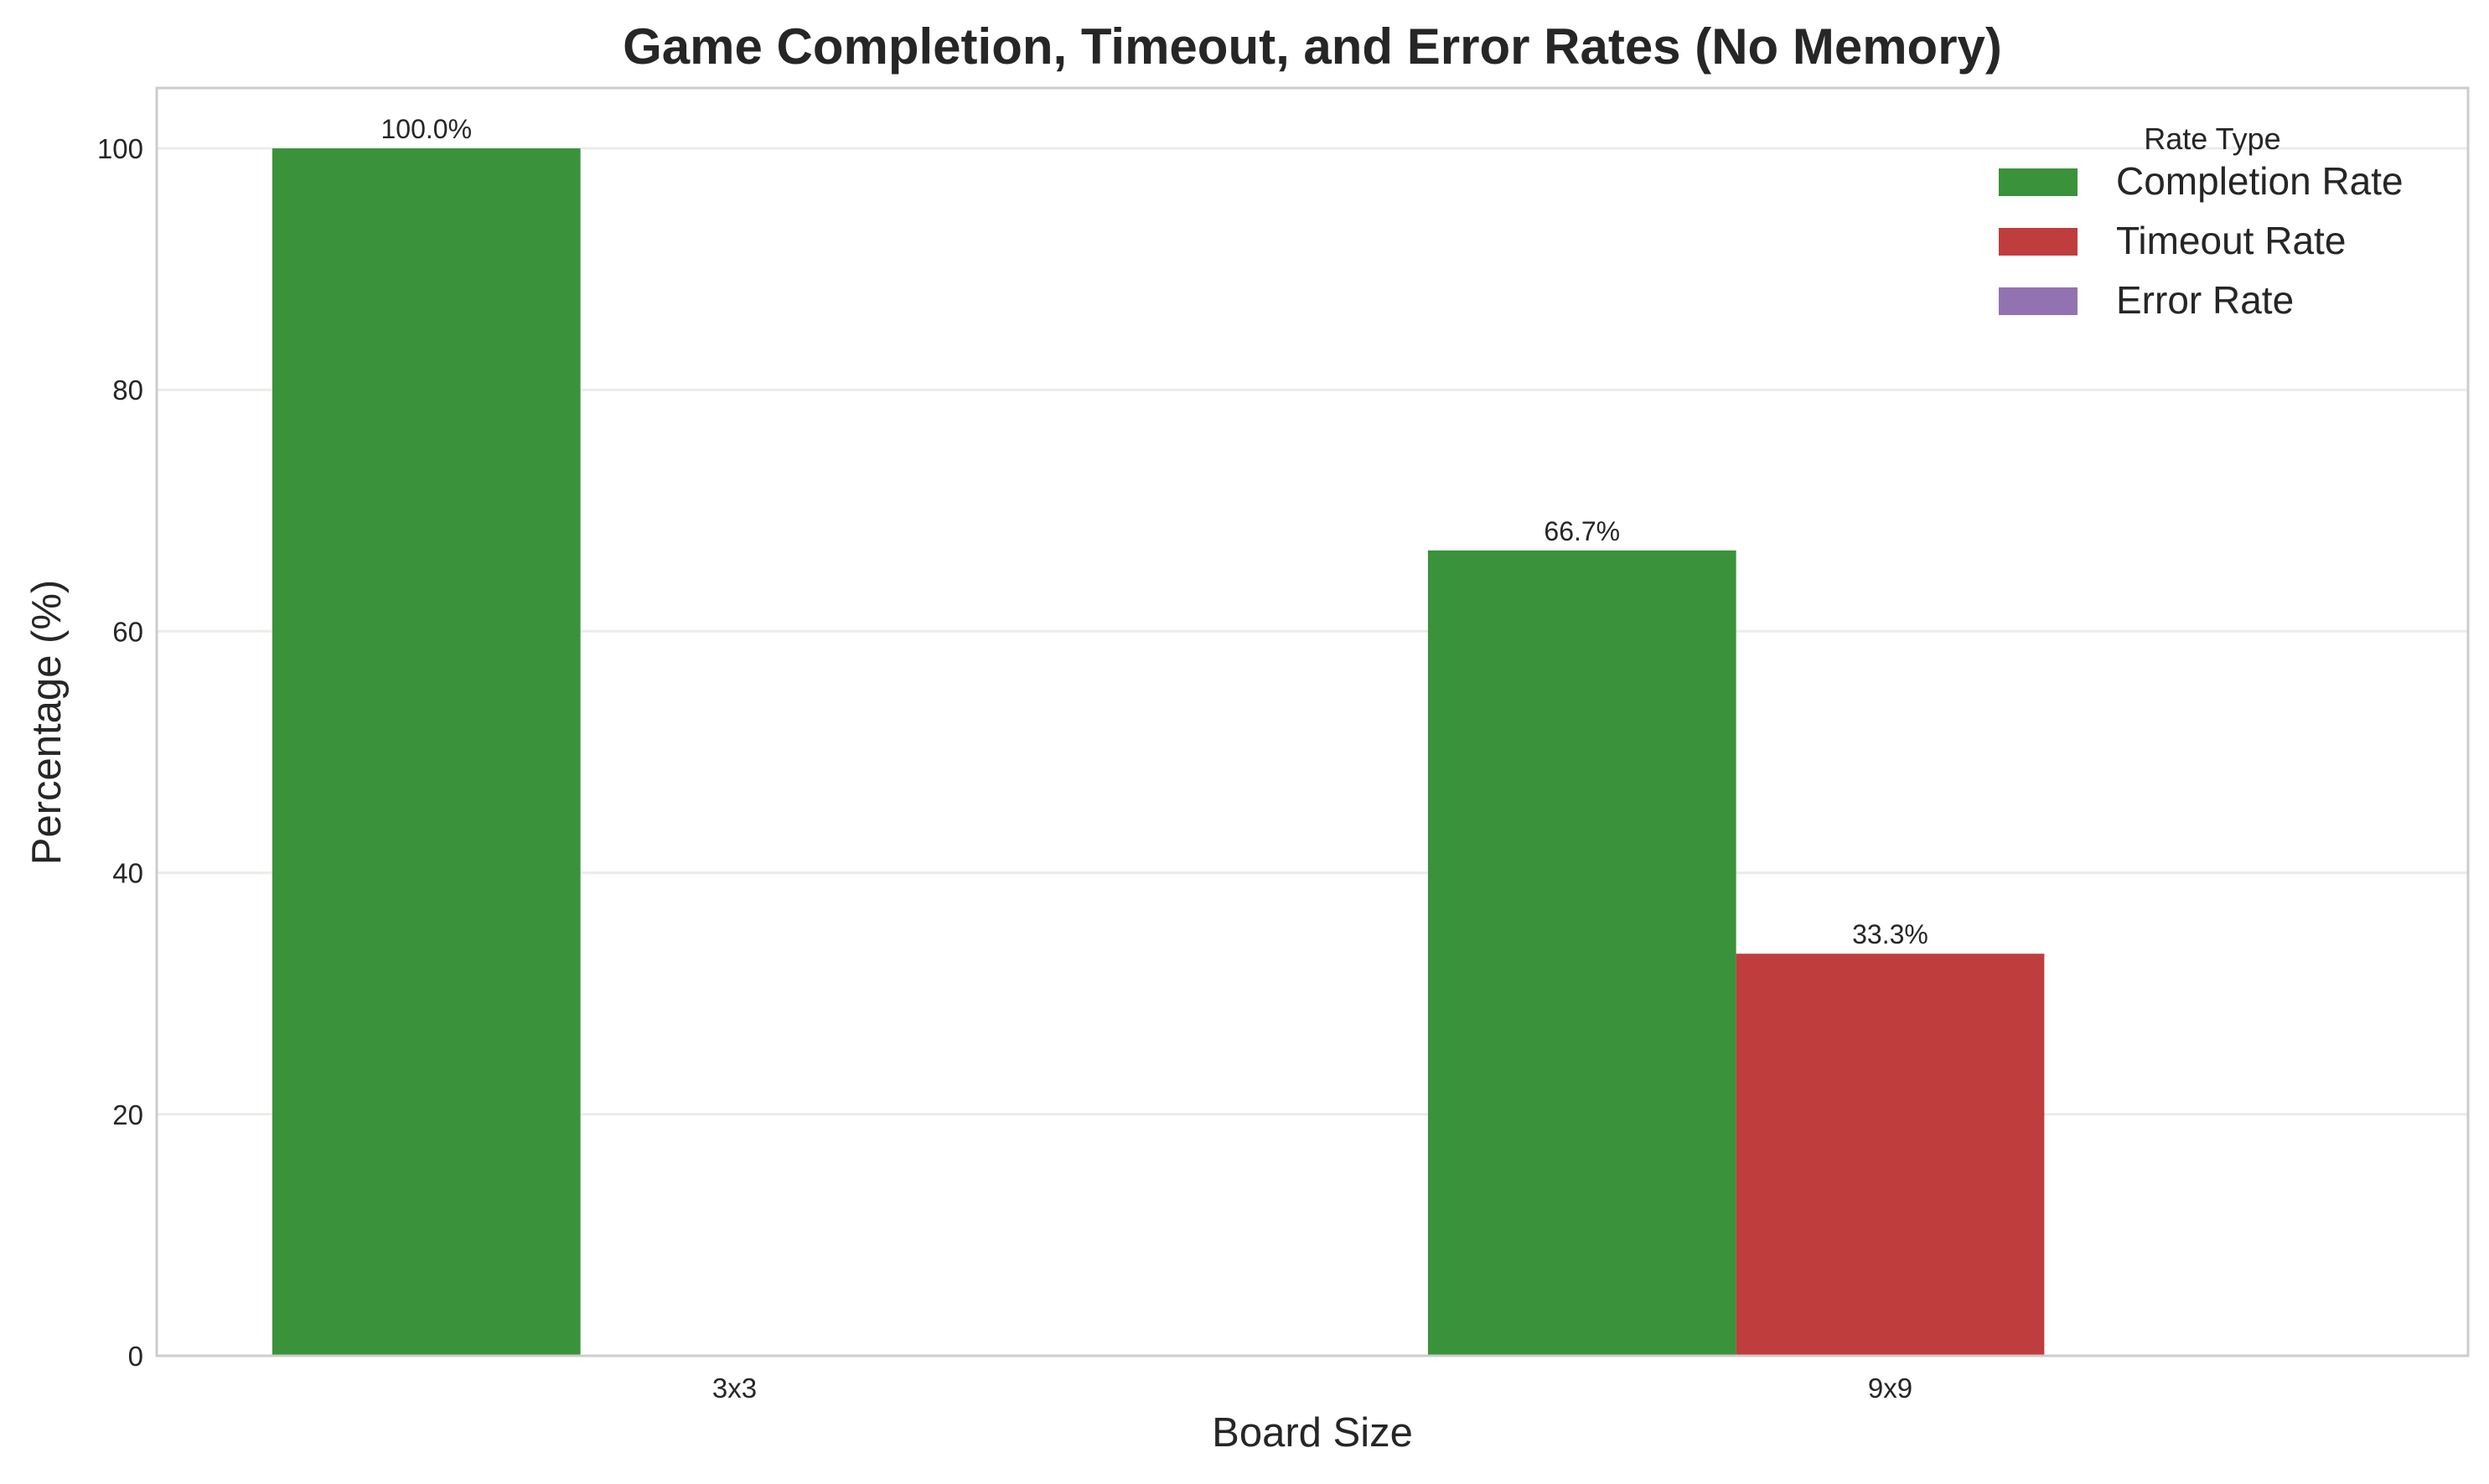 The width and height of the screenshot is (2489, 1484). Describe the element at coordinates (1582, 531) in the screenshot. I see `bar-value-label: 66.7%` at that location.